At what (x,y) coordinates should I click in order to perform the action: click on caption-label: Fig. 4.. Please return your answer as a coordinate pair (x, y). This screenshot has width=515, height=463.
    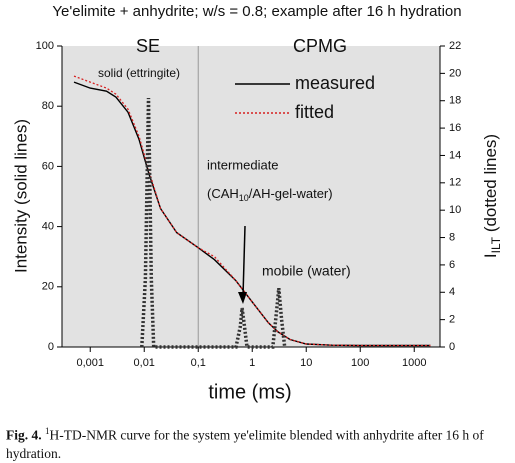
    Looking at the image, I should click on (24, 435).